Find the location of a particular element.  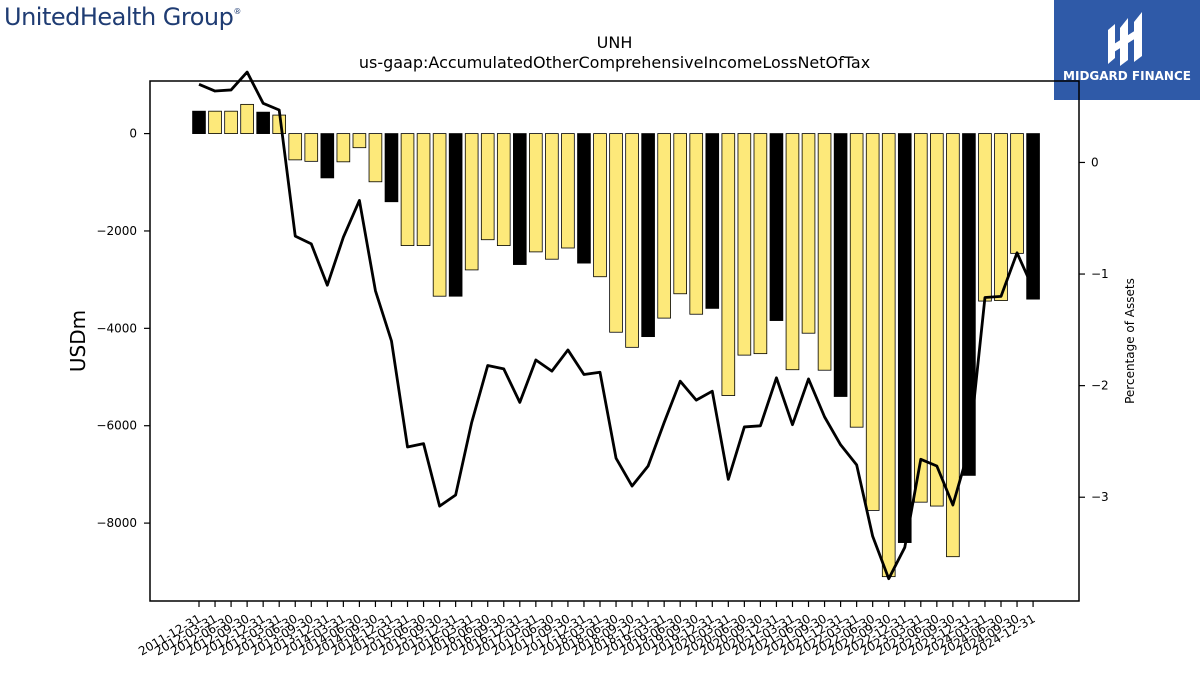

y-right-tick-label: 0 is located at coordinates (1095, 162).